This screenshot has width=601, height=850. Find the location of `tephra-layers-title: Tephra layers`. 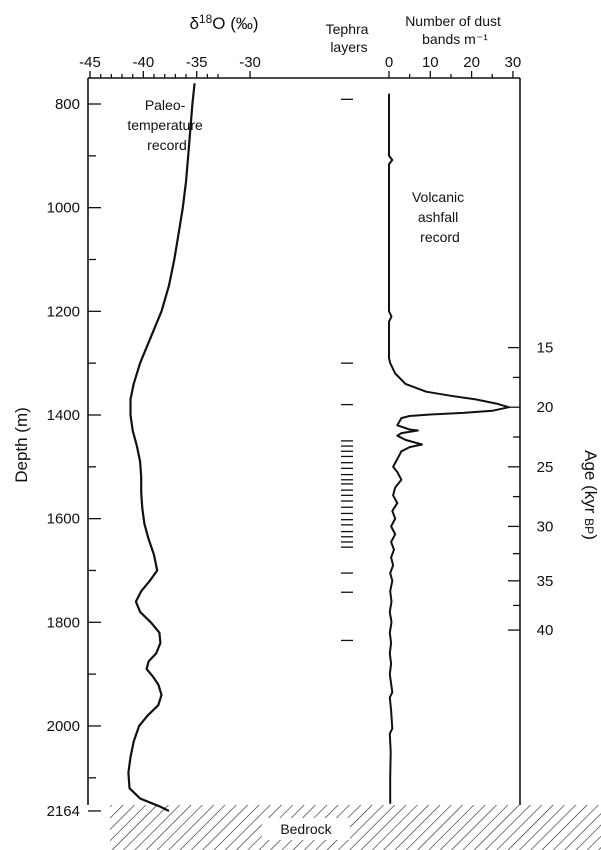

tephra-layers-title: Tephra layers is located at coordinates (349, 38).